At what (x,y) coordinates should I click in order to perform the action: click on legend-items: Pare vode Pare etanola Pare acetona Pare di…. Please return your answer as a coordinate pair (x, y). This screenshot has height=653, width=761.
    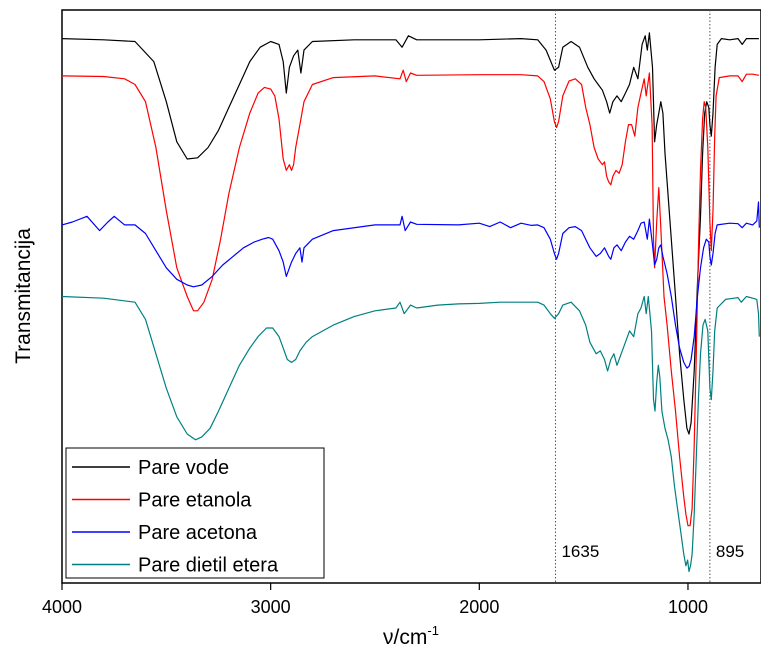
    Looking at the image, I should click on (175, 517).